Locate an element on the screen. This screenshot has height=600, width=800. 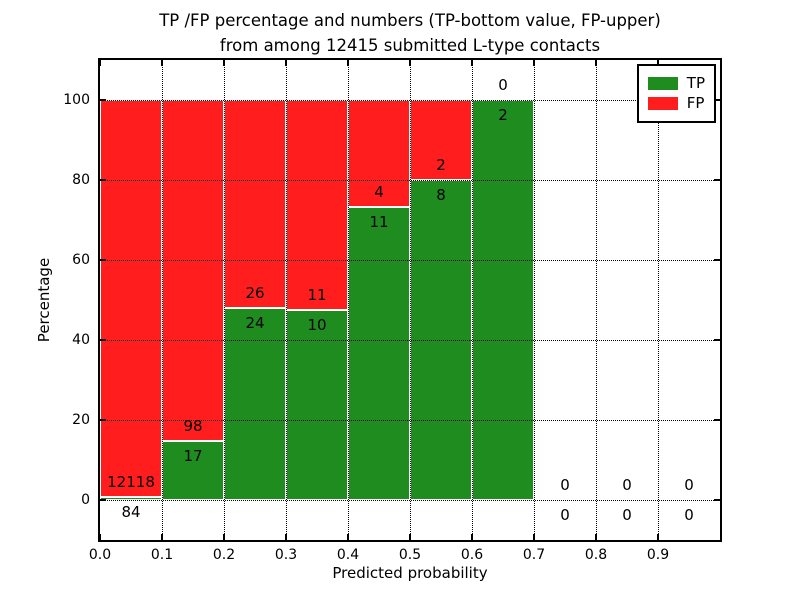
x-tick-label: 0.2 is located at coordinates (224, 555).